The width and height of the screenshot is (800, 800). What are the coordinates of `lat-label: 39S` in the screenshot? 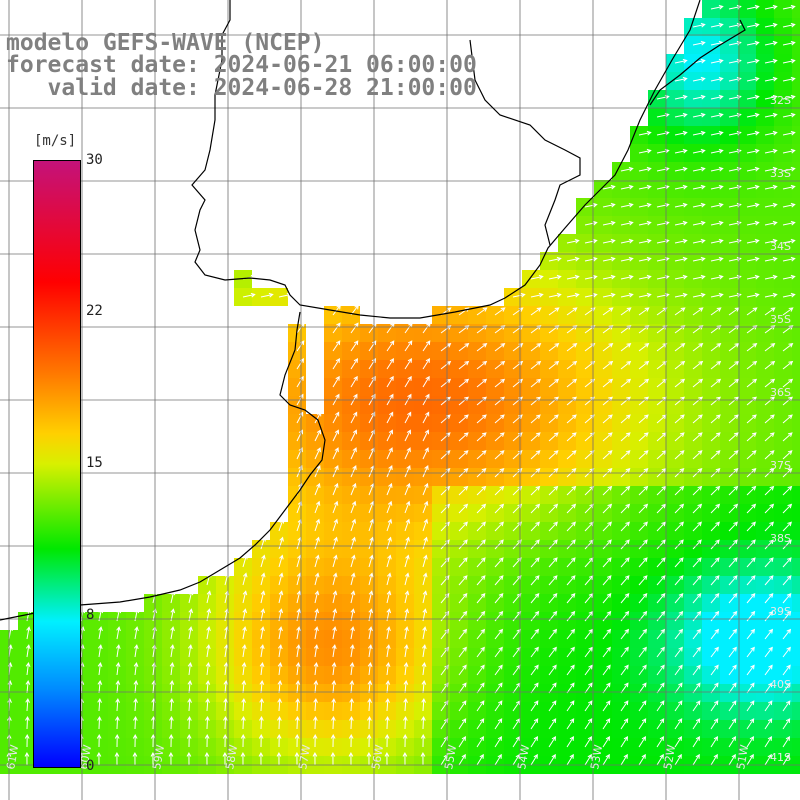 It's located at (780, 611).